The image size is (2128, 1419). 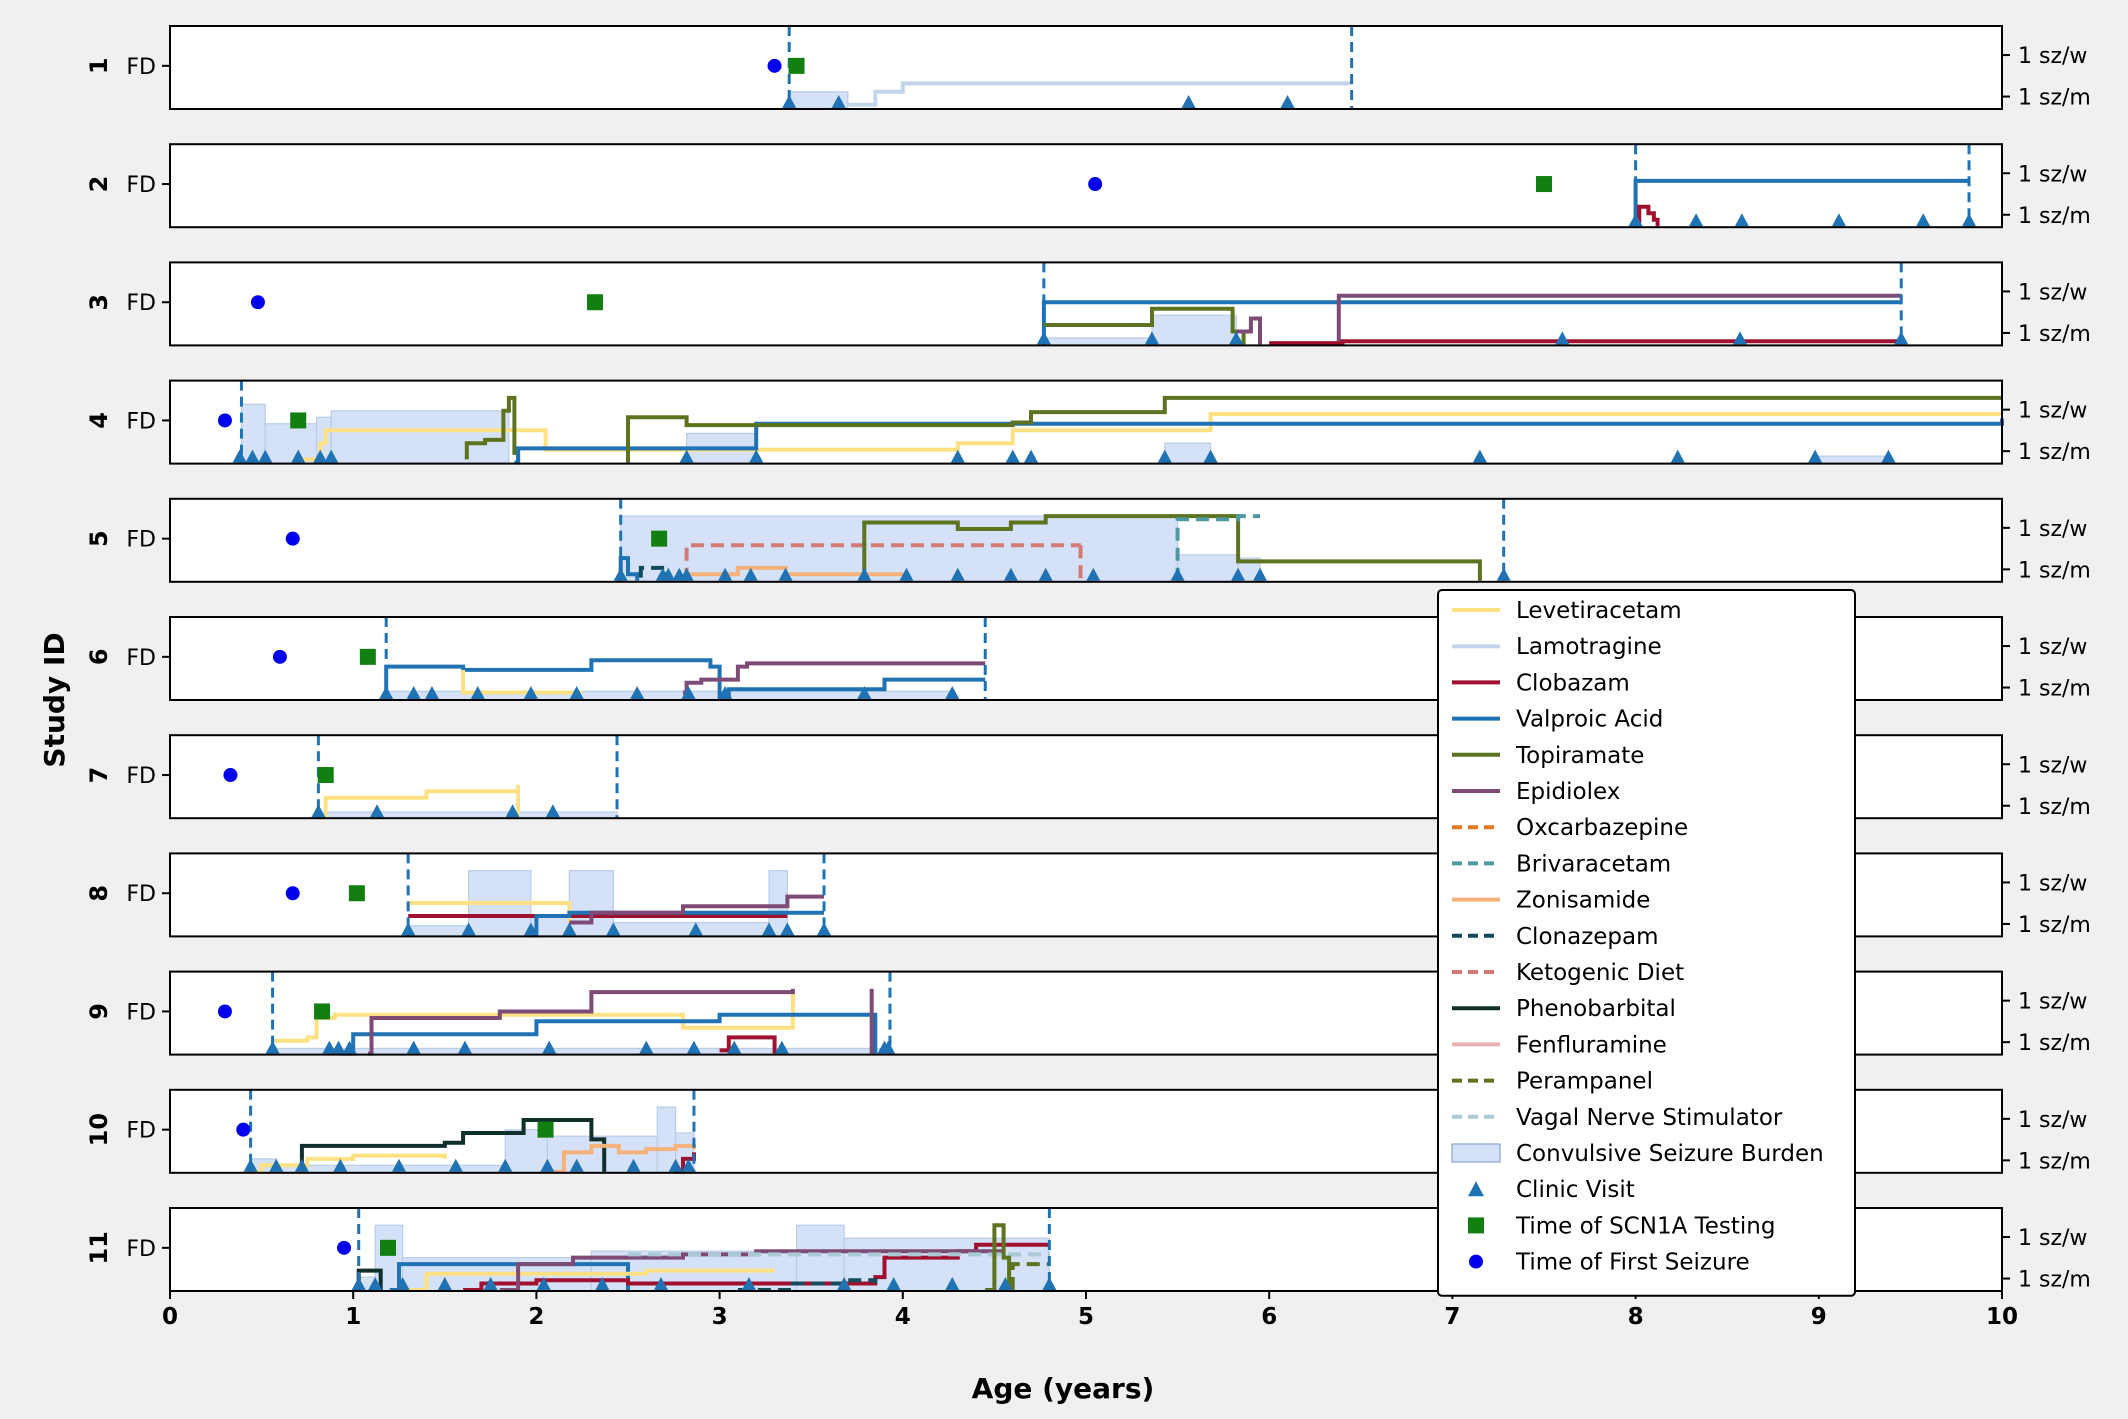 What do you see at coordinates (1600, 973) in the screenshot?
I see `legend-label: Ketogenic Diet` at bounding box center [1600, 973].